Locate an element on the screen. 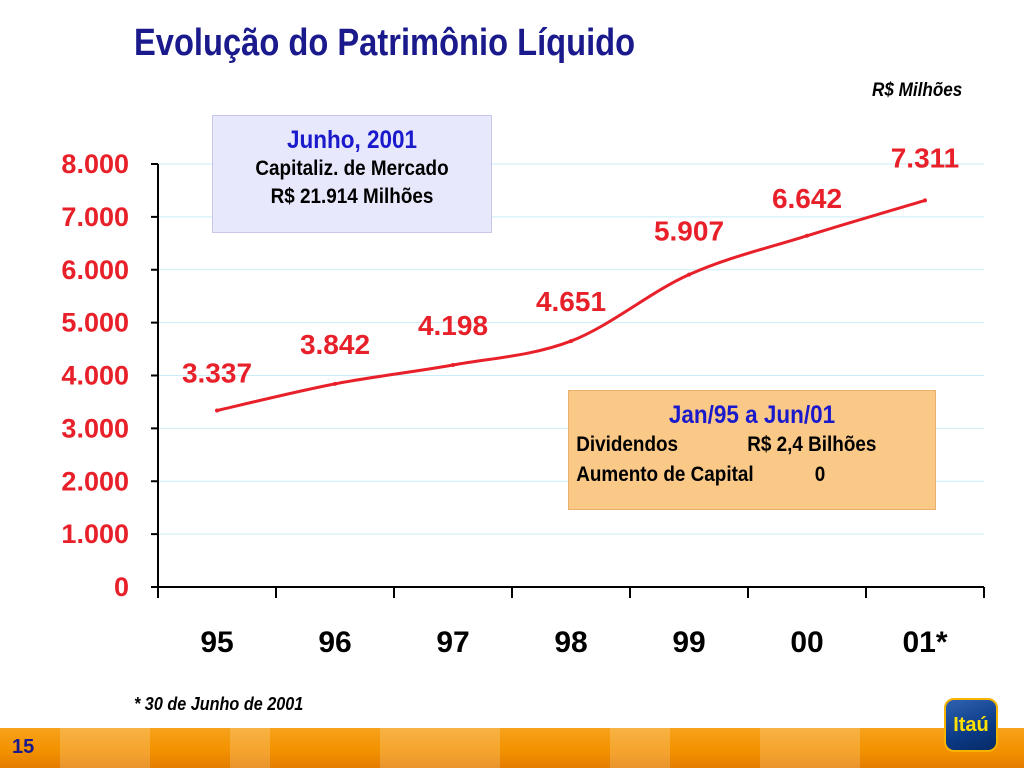  units-label: R$ Milhões is located at coordinates (916, 90).